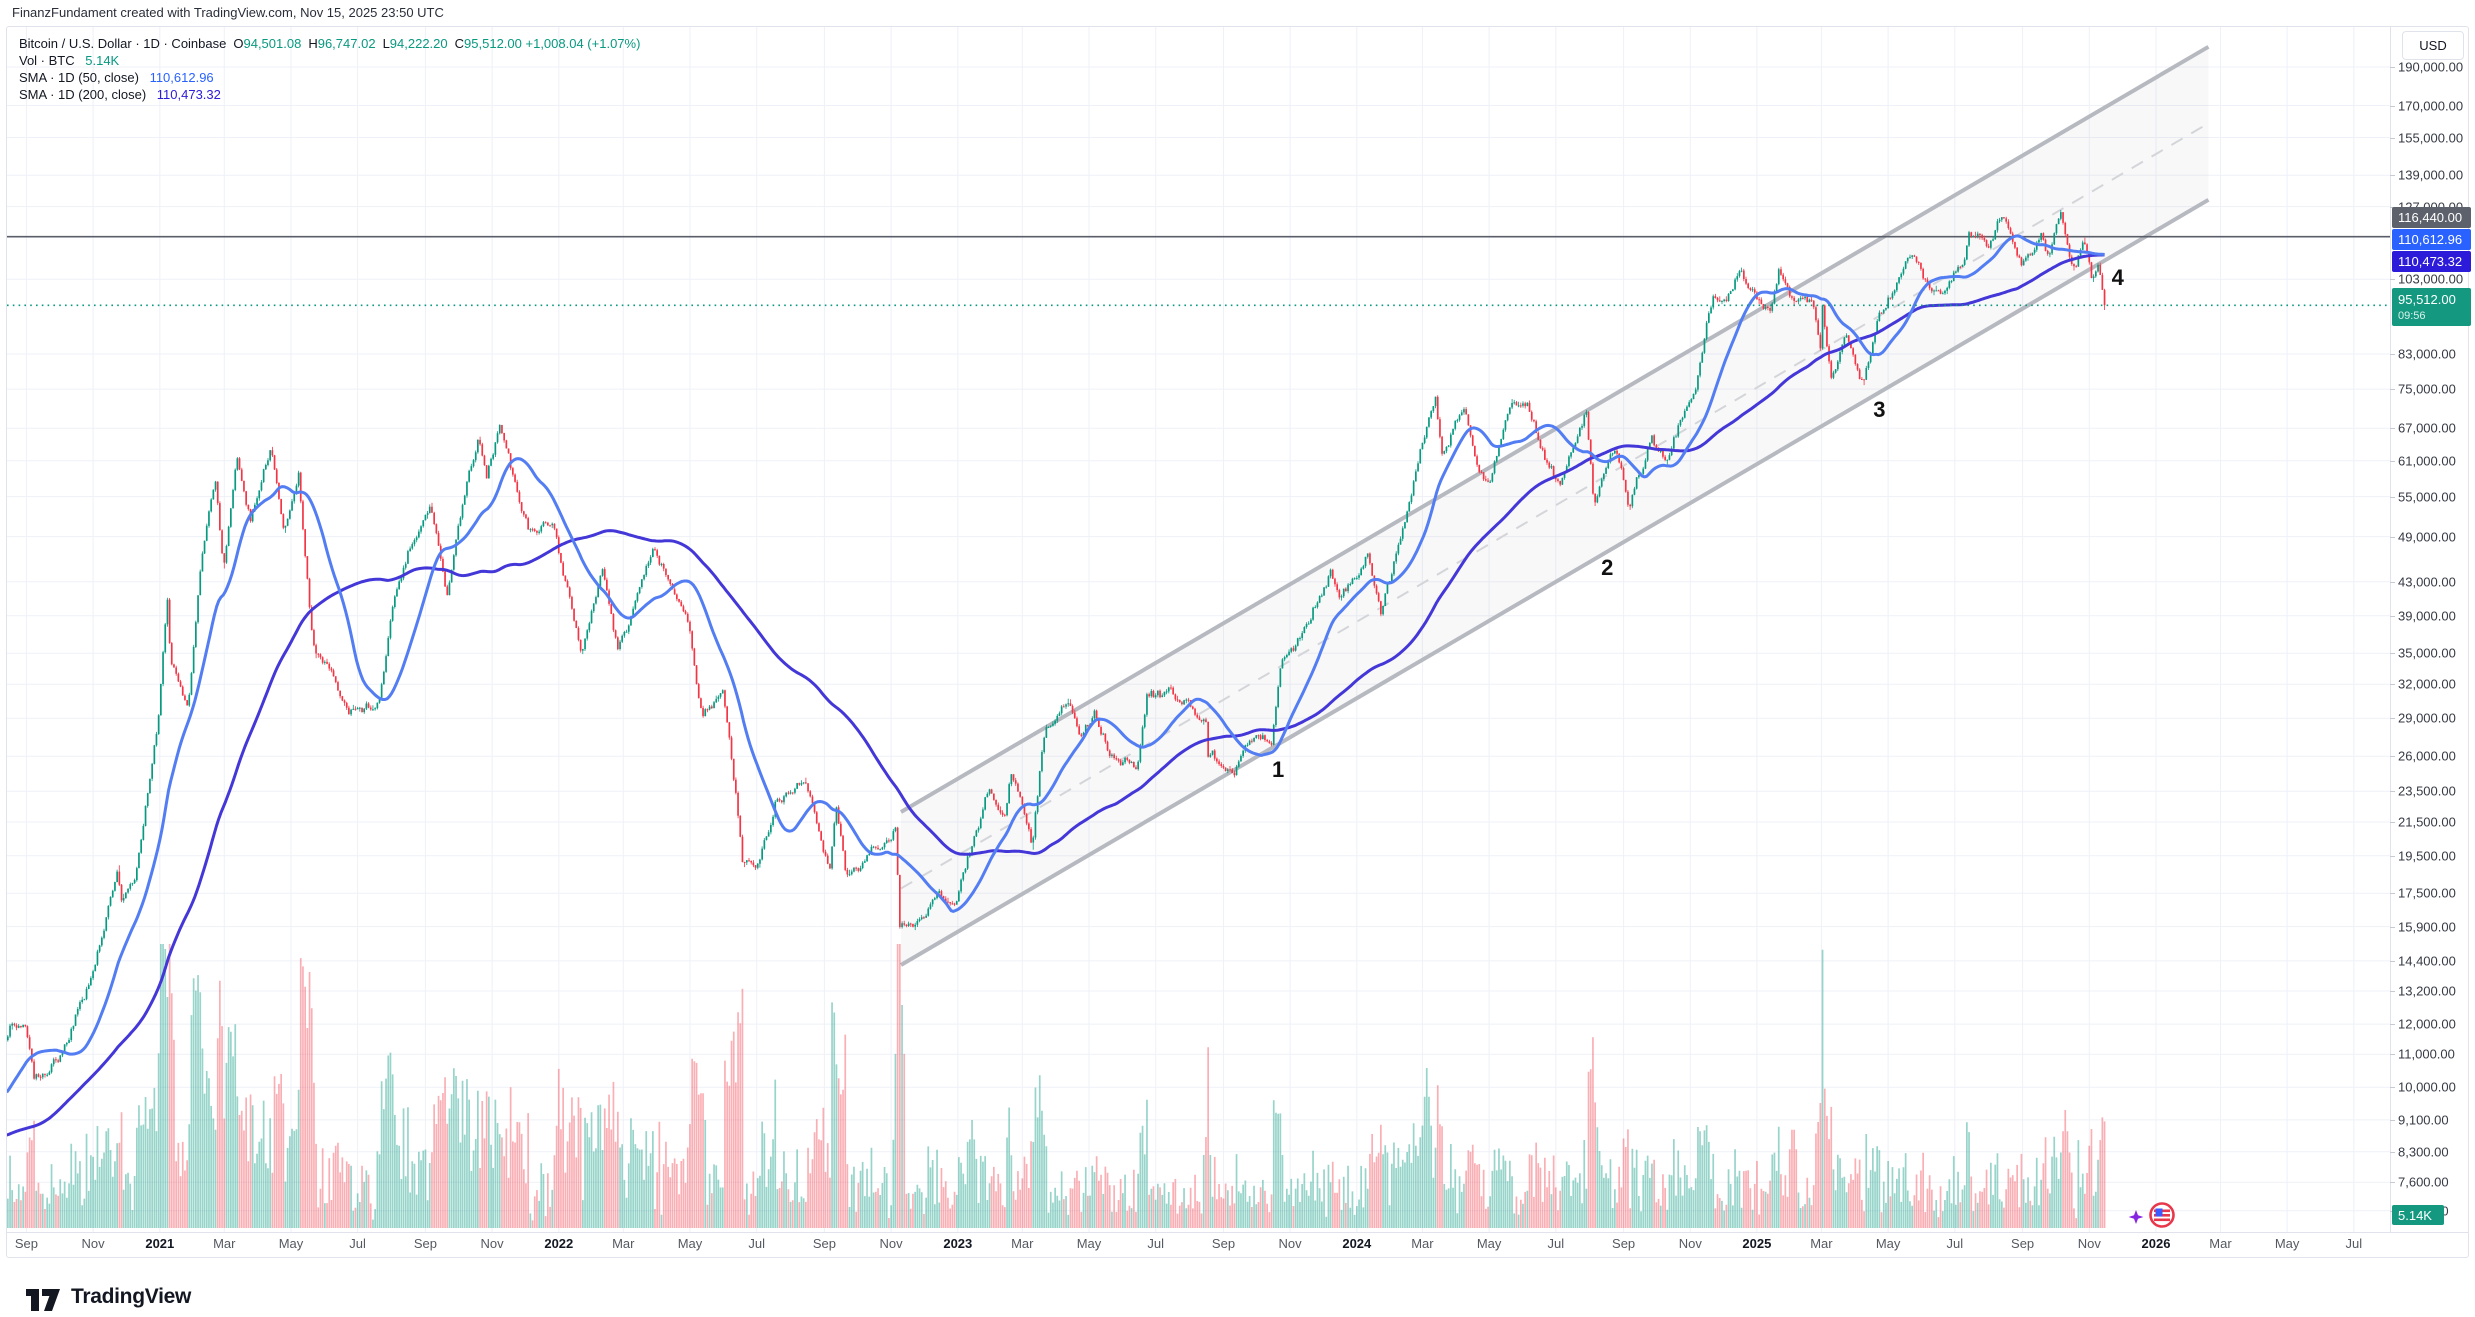 The height and width of the screenshot is (1317, 2475). What do you see at coordinates (160, 1243) in the screenshot?
I see `time-tick-year: 2021` at bounding box center [160, 1243].